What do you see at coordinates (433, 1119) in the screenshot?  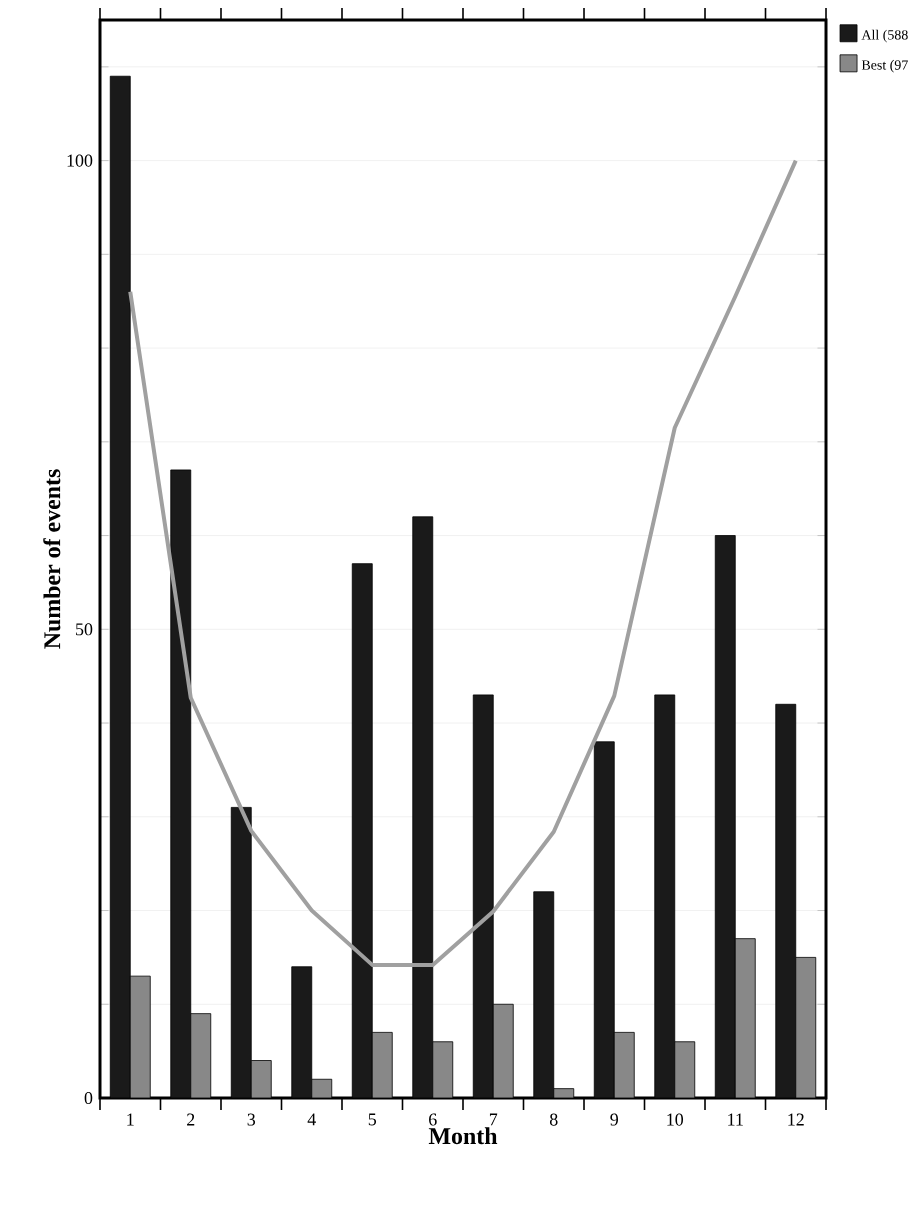 I see `x-tick-label: 6` at bounding box center [433, 1119].